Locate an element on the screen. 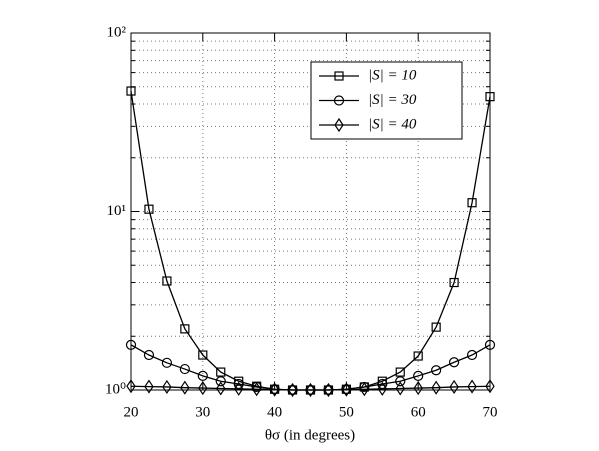  series-line is located at coordinates (310, 388).